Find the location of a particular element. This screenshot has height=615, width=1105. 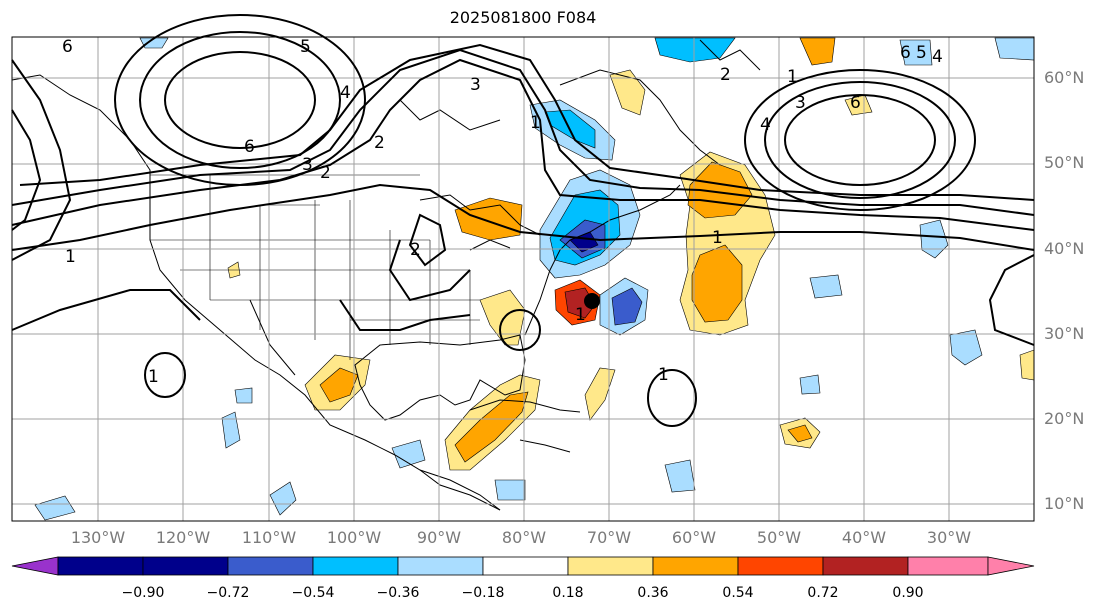

colorbar-tick-label: −0.90 is located at coordinates (143, 593).